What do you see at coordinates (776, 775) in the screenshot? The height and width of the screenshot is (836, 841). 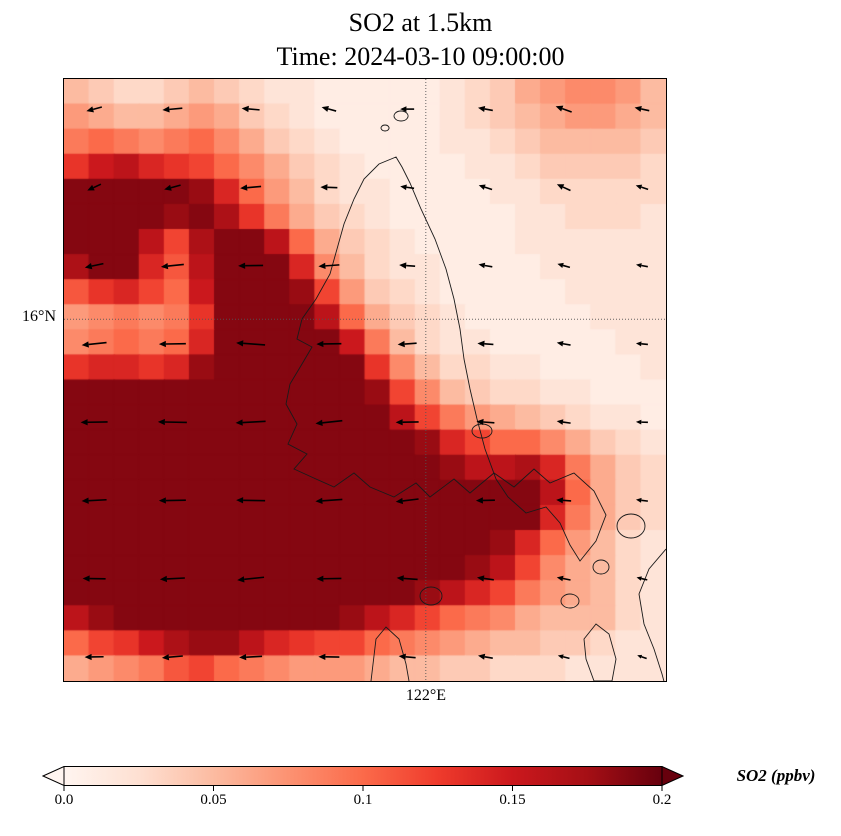 I see `colorbar-label: SO2 (ppbv)` at bounding box center [776, 775].